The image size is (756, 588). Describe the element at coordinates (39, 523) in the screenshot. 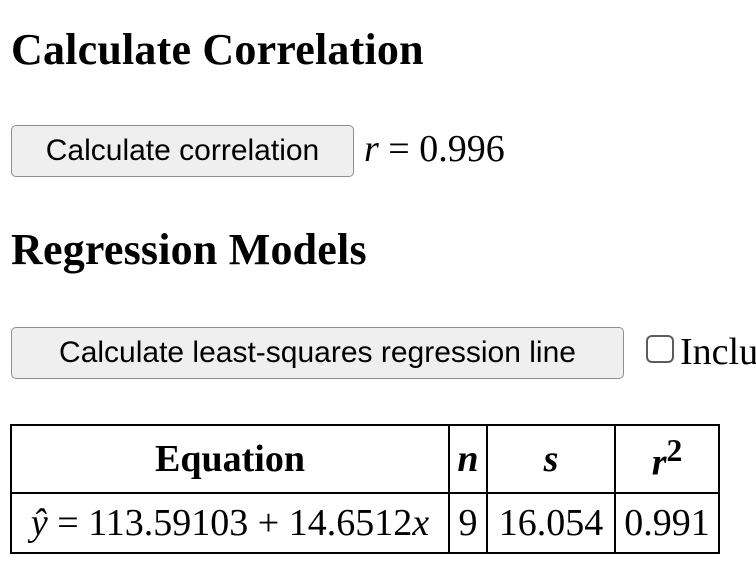

I see `y-hat-symbol: ŷ` at that location.